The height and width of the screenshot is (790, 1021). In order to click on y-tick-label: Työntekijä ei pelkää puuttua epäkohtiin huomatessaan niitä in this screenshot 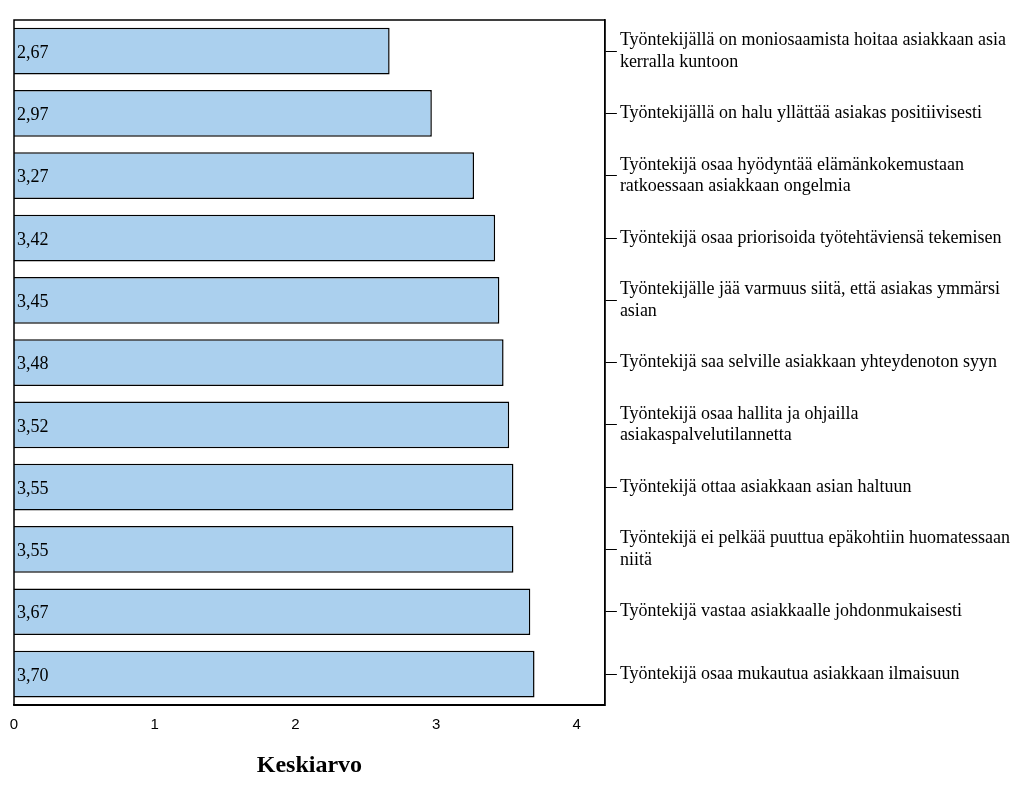, I will do `click(814, 548)`.